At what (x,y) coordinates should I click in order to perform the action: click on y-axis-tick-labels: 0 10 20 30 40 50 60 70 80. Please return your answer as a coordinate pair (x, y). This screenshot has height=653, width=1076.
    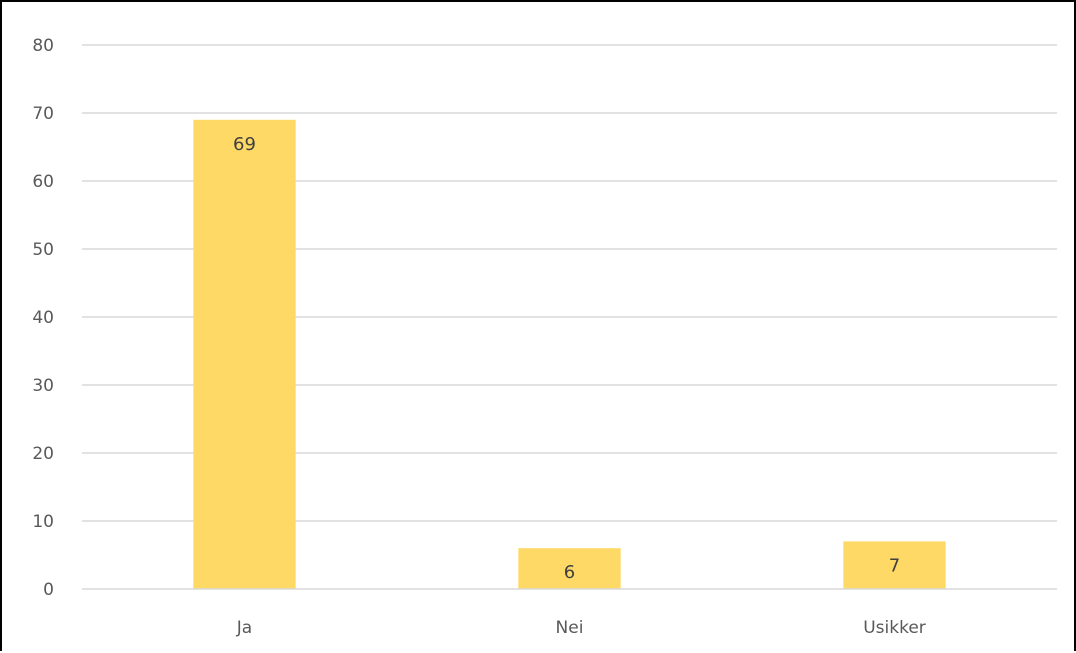
    Looking at the image, I should click on (43, 318).